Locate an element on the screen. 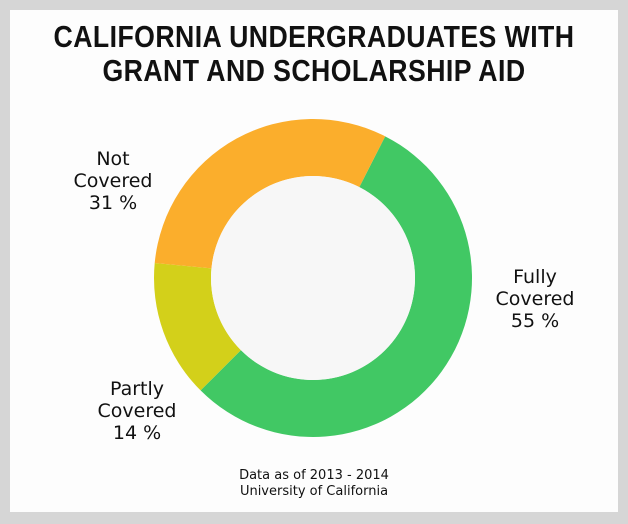 This screenshot has width=628, height=524. slice-label-partly-covered-line-2: Covered is located at coordinates (137, 411).